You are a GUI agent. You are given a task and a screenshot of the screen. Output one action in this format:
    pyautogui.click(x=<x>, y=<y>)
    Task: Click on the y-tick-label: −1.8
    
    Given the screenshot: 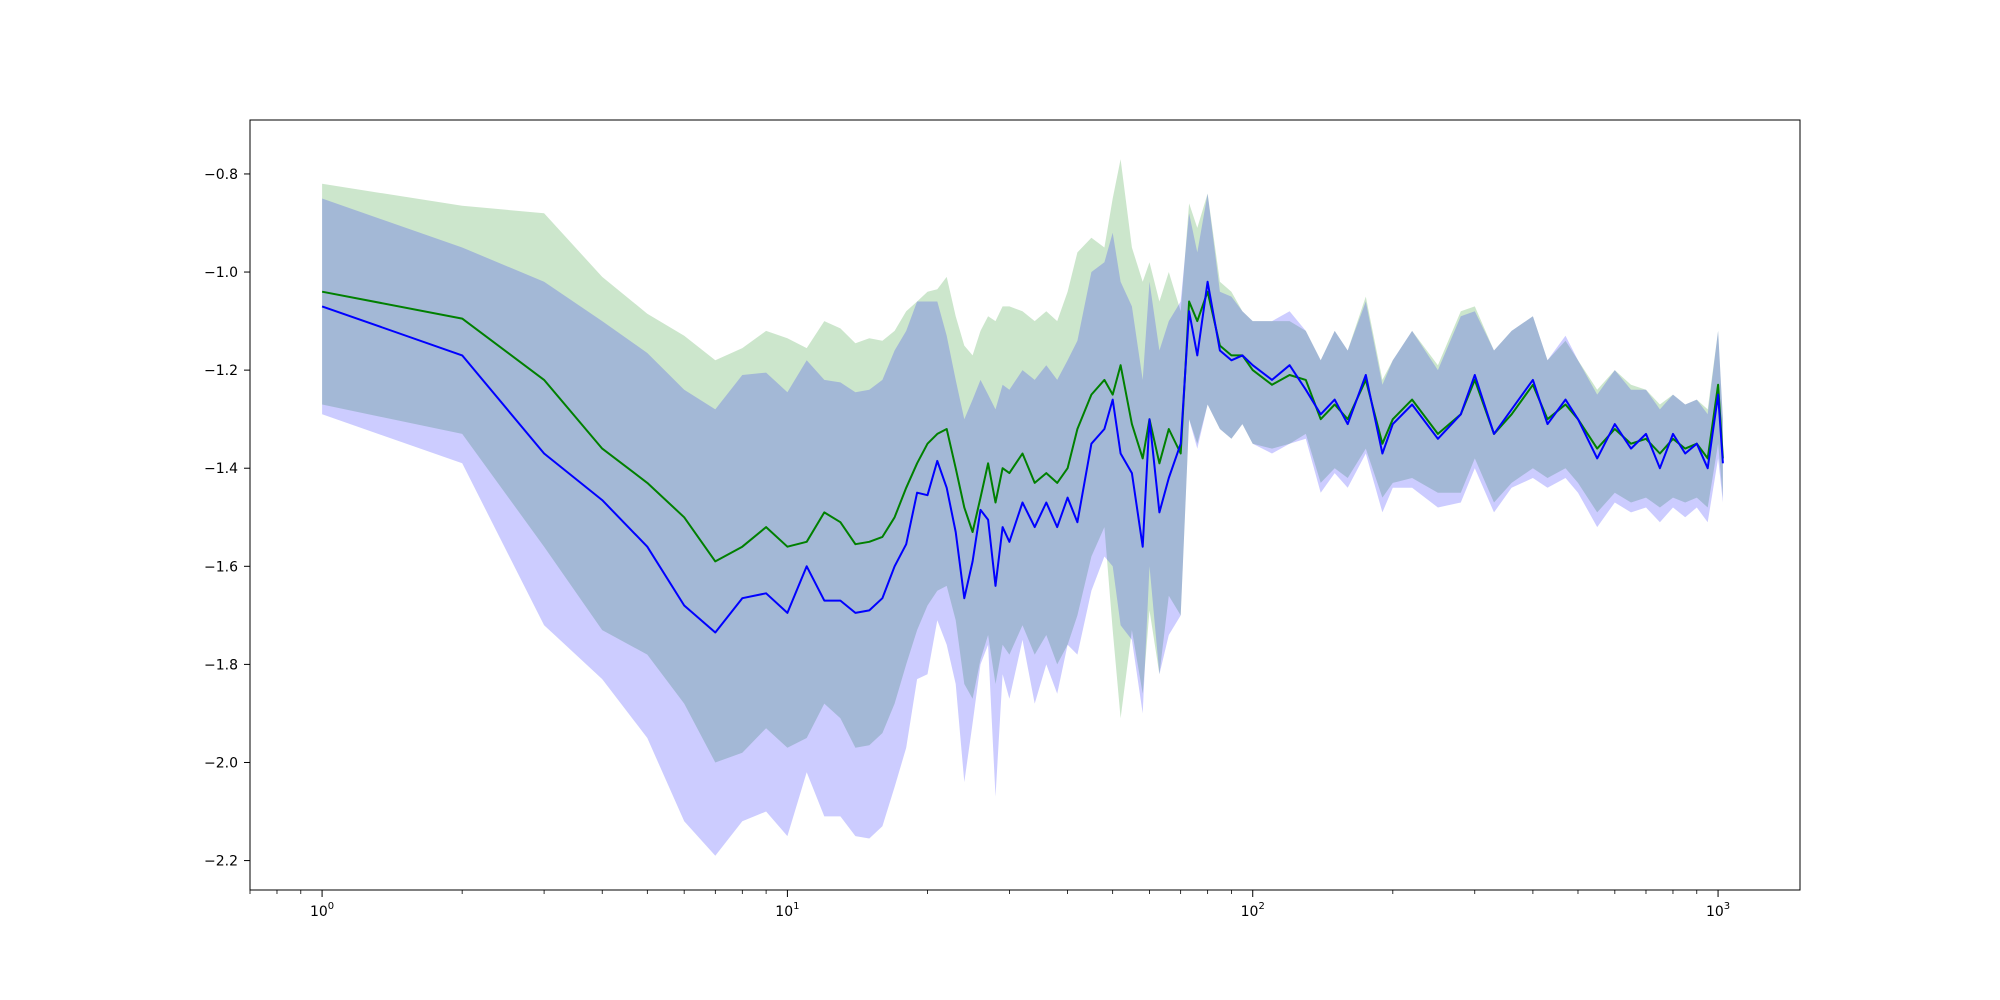 What is the action you would take?
    pyautogui.click(x=221, y=665)
    